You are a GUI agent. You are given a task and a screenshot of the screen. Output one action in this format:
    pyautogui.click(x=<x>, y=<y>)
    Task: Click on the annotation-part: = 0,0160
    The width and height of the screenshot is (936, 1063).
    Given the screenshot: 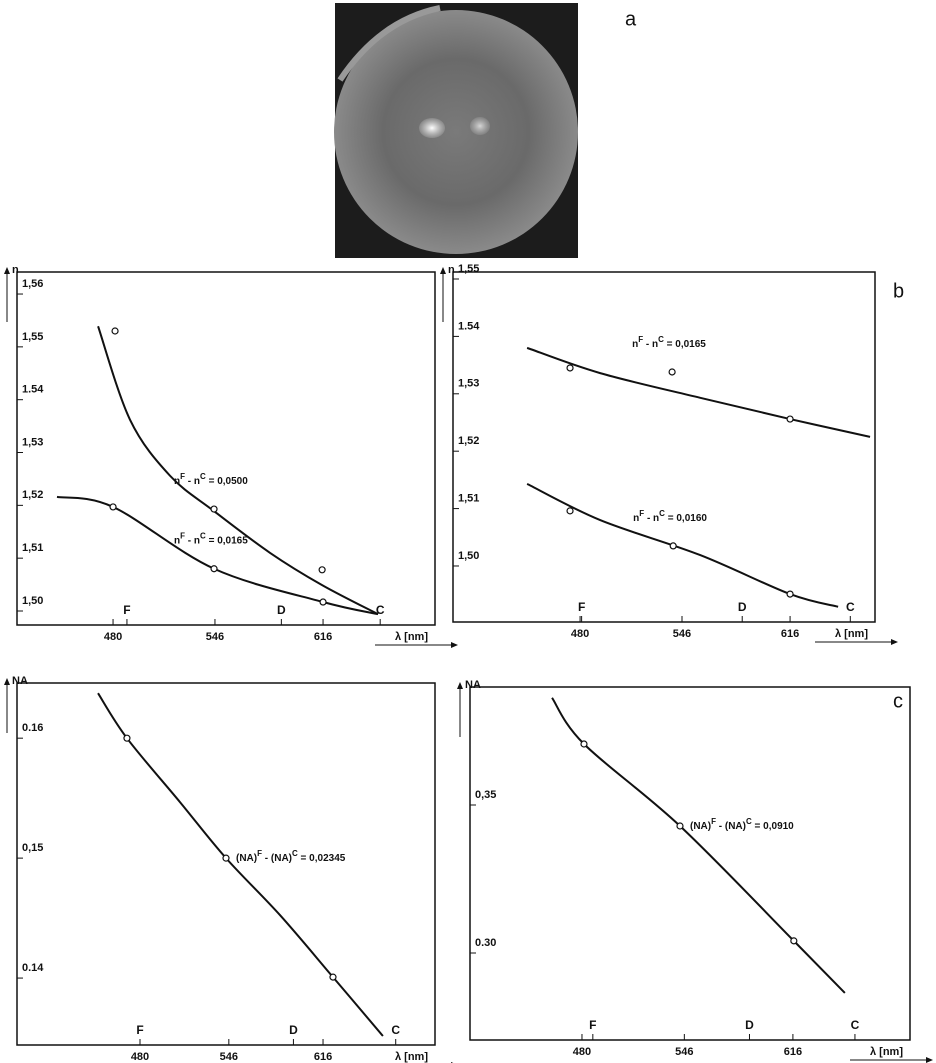 What is the action you would take?
    pyautogui.click(x=686, y=518)
    